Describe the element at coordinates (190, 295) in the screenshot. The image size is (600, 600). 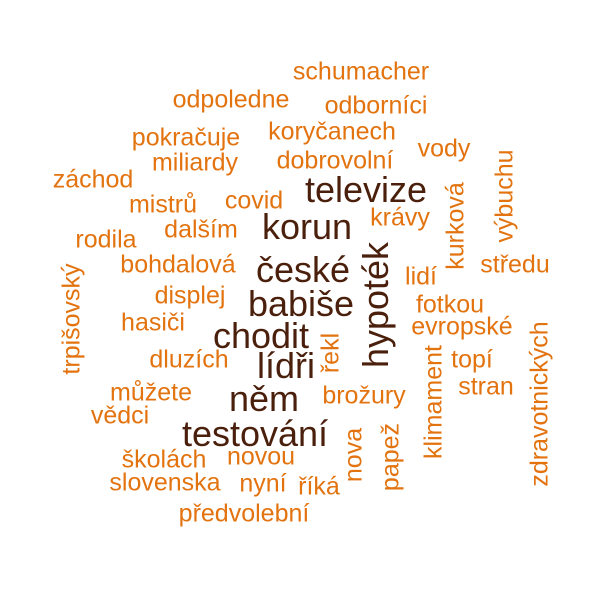
I see `word: displej` at that location.